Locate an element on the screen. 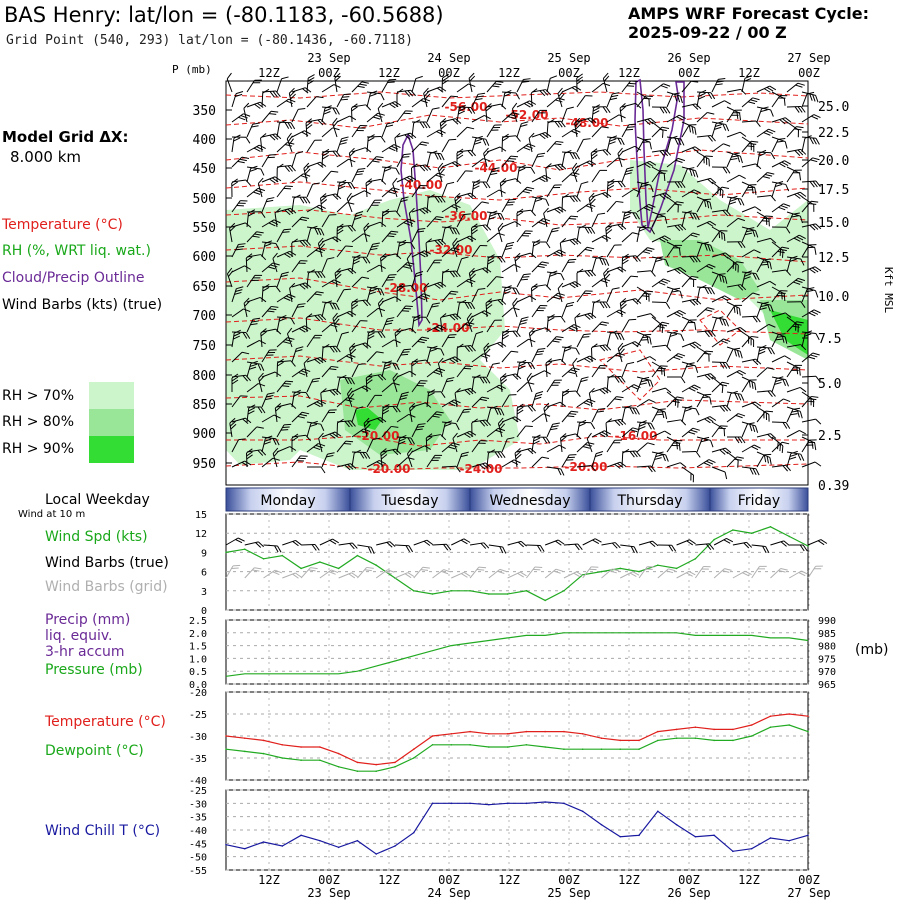 The width and height of the screenshot is (900, 900). wind-barb-true is located at coordinates (780, 543).